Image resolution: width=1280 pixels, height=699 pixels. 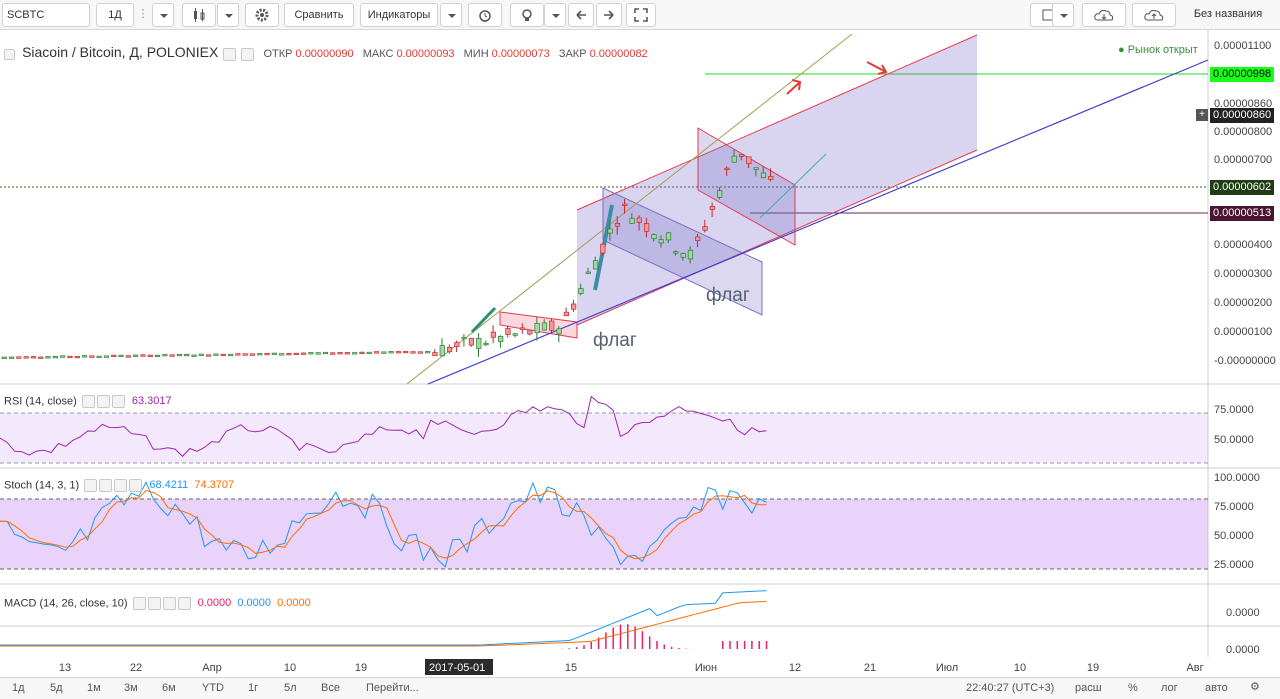 I want to click on add-level-plus-icon: +, so click(x=1202, y=115).